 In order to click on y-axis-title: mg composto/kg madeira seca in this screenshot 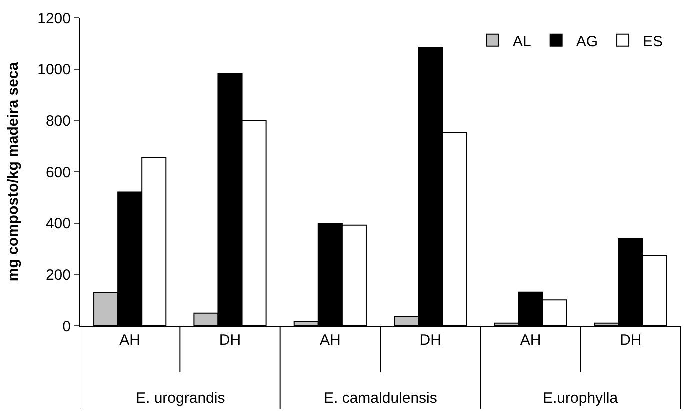, I will do `click(13, 172)`.